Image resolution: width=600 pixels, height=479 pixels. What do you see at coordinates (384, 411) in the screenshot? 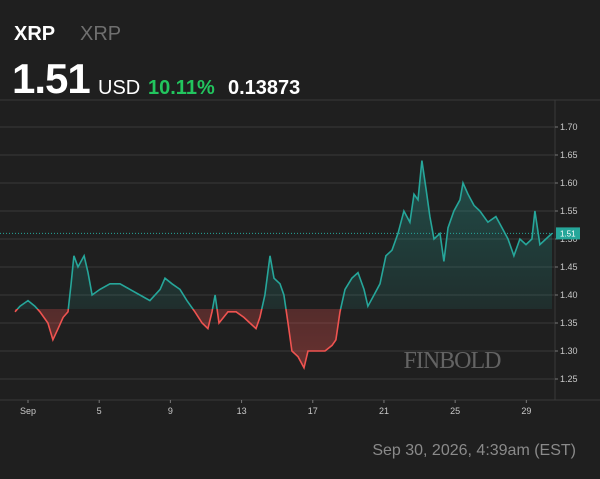
I see `x-tick-label: 21` at bounding box center [384, 411].